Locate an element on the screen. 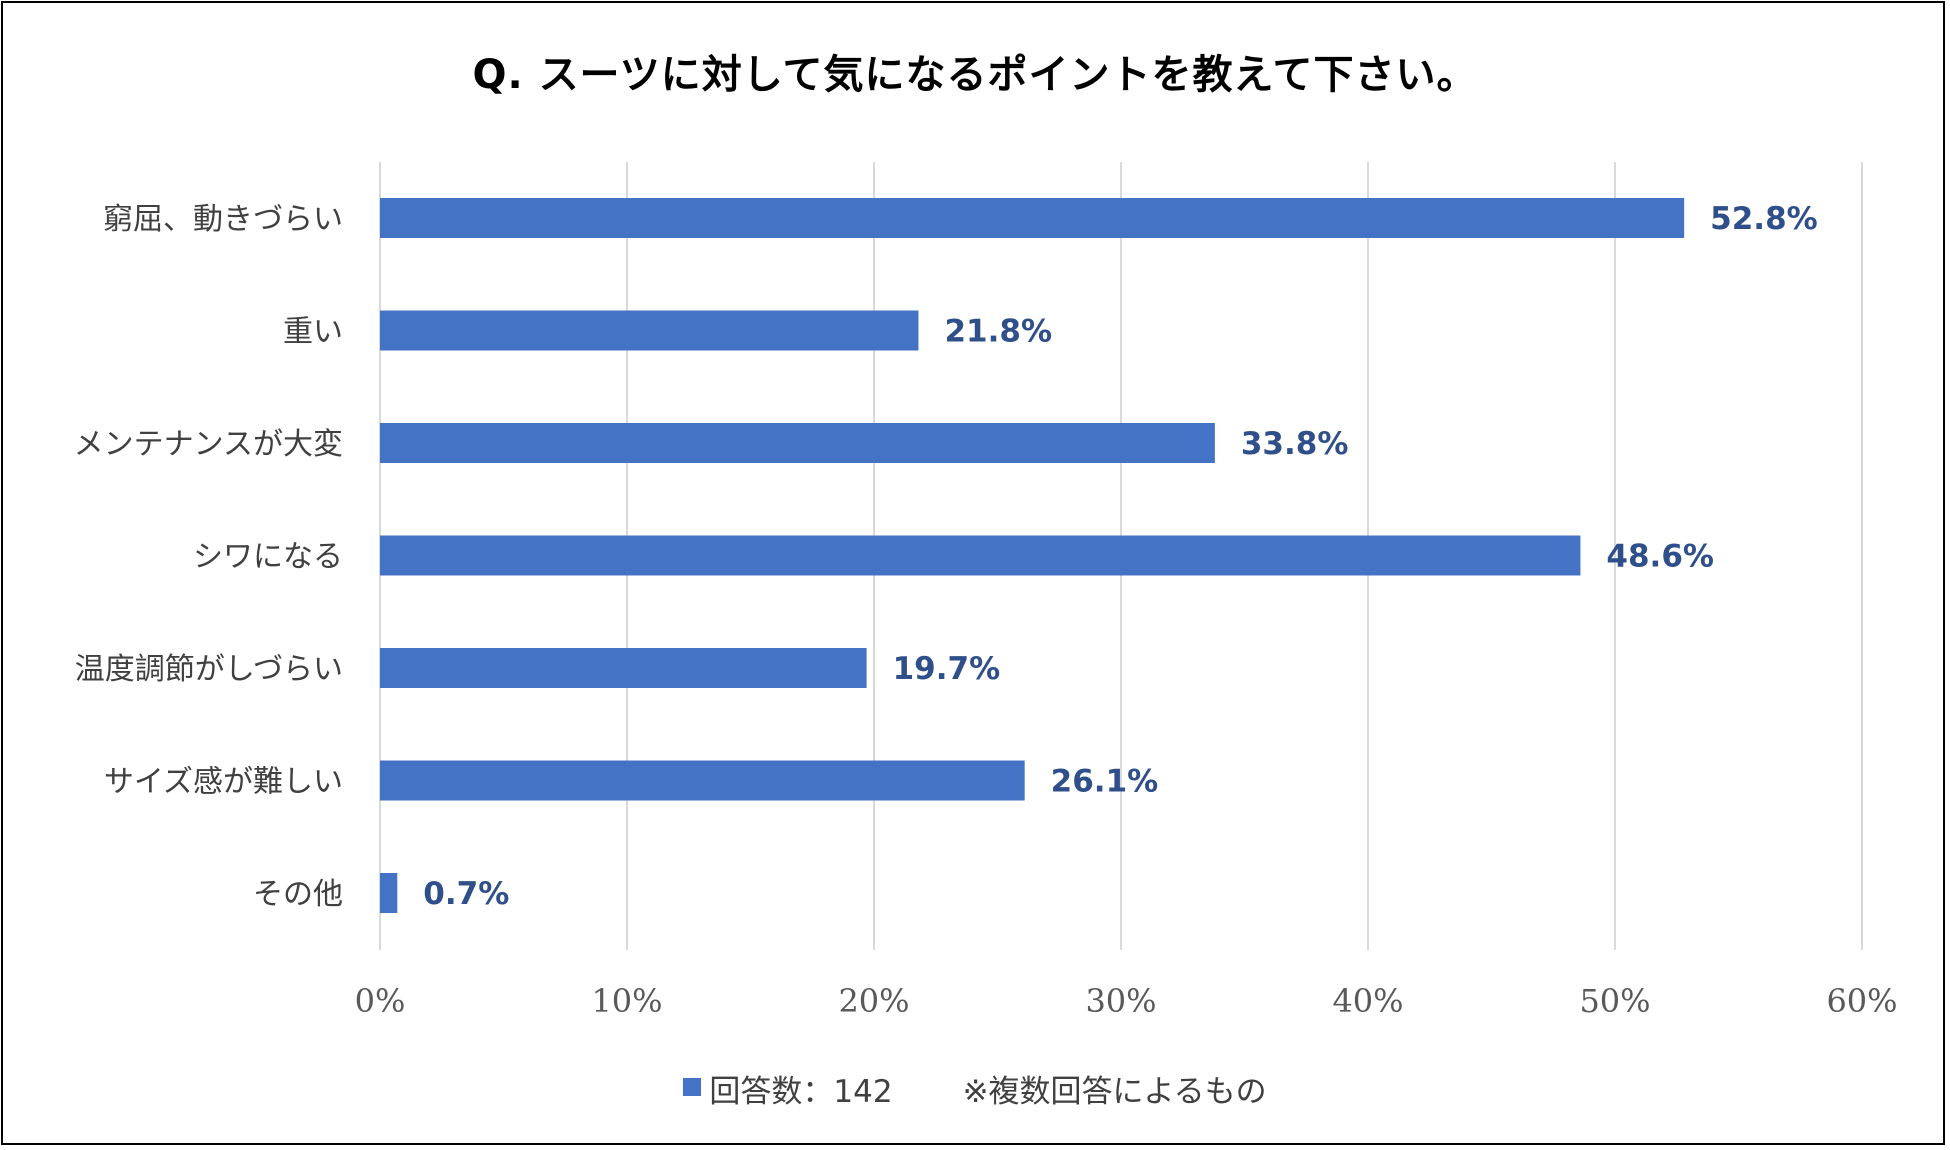 The width and height of the screenshot is (1950, 1150). x-tick-label-40: 40% is located at coordinates (1367, 1001).